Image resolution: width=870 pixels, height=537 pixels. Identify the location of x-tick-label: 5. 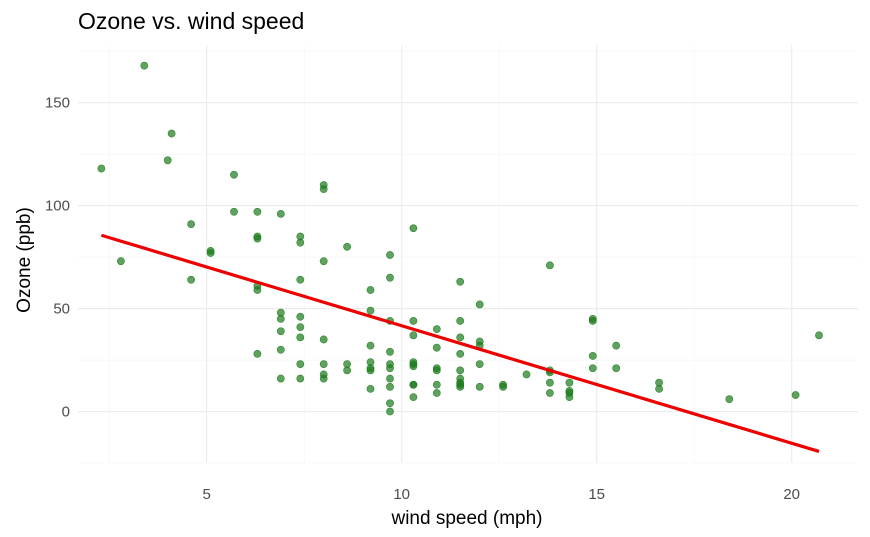
(207, 494).